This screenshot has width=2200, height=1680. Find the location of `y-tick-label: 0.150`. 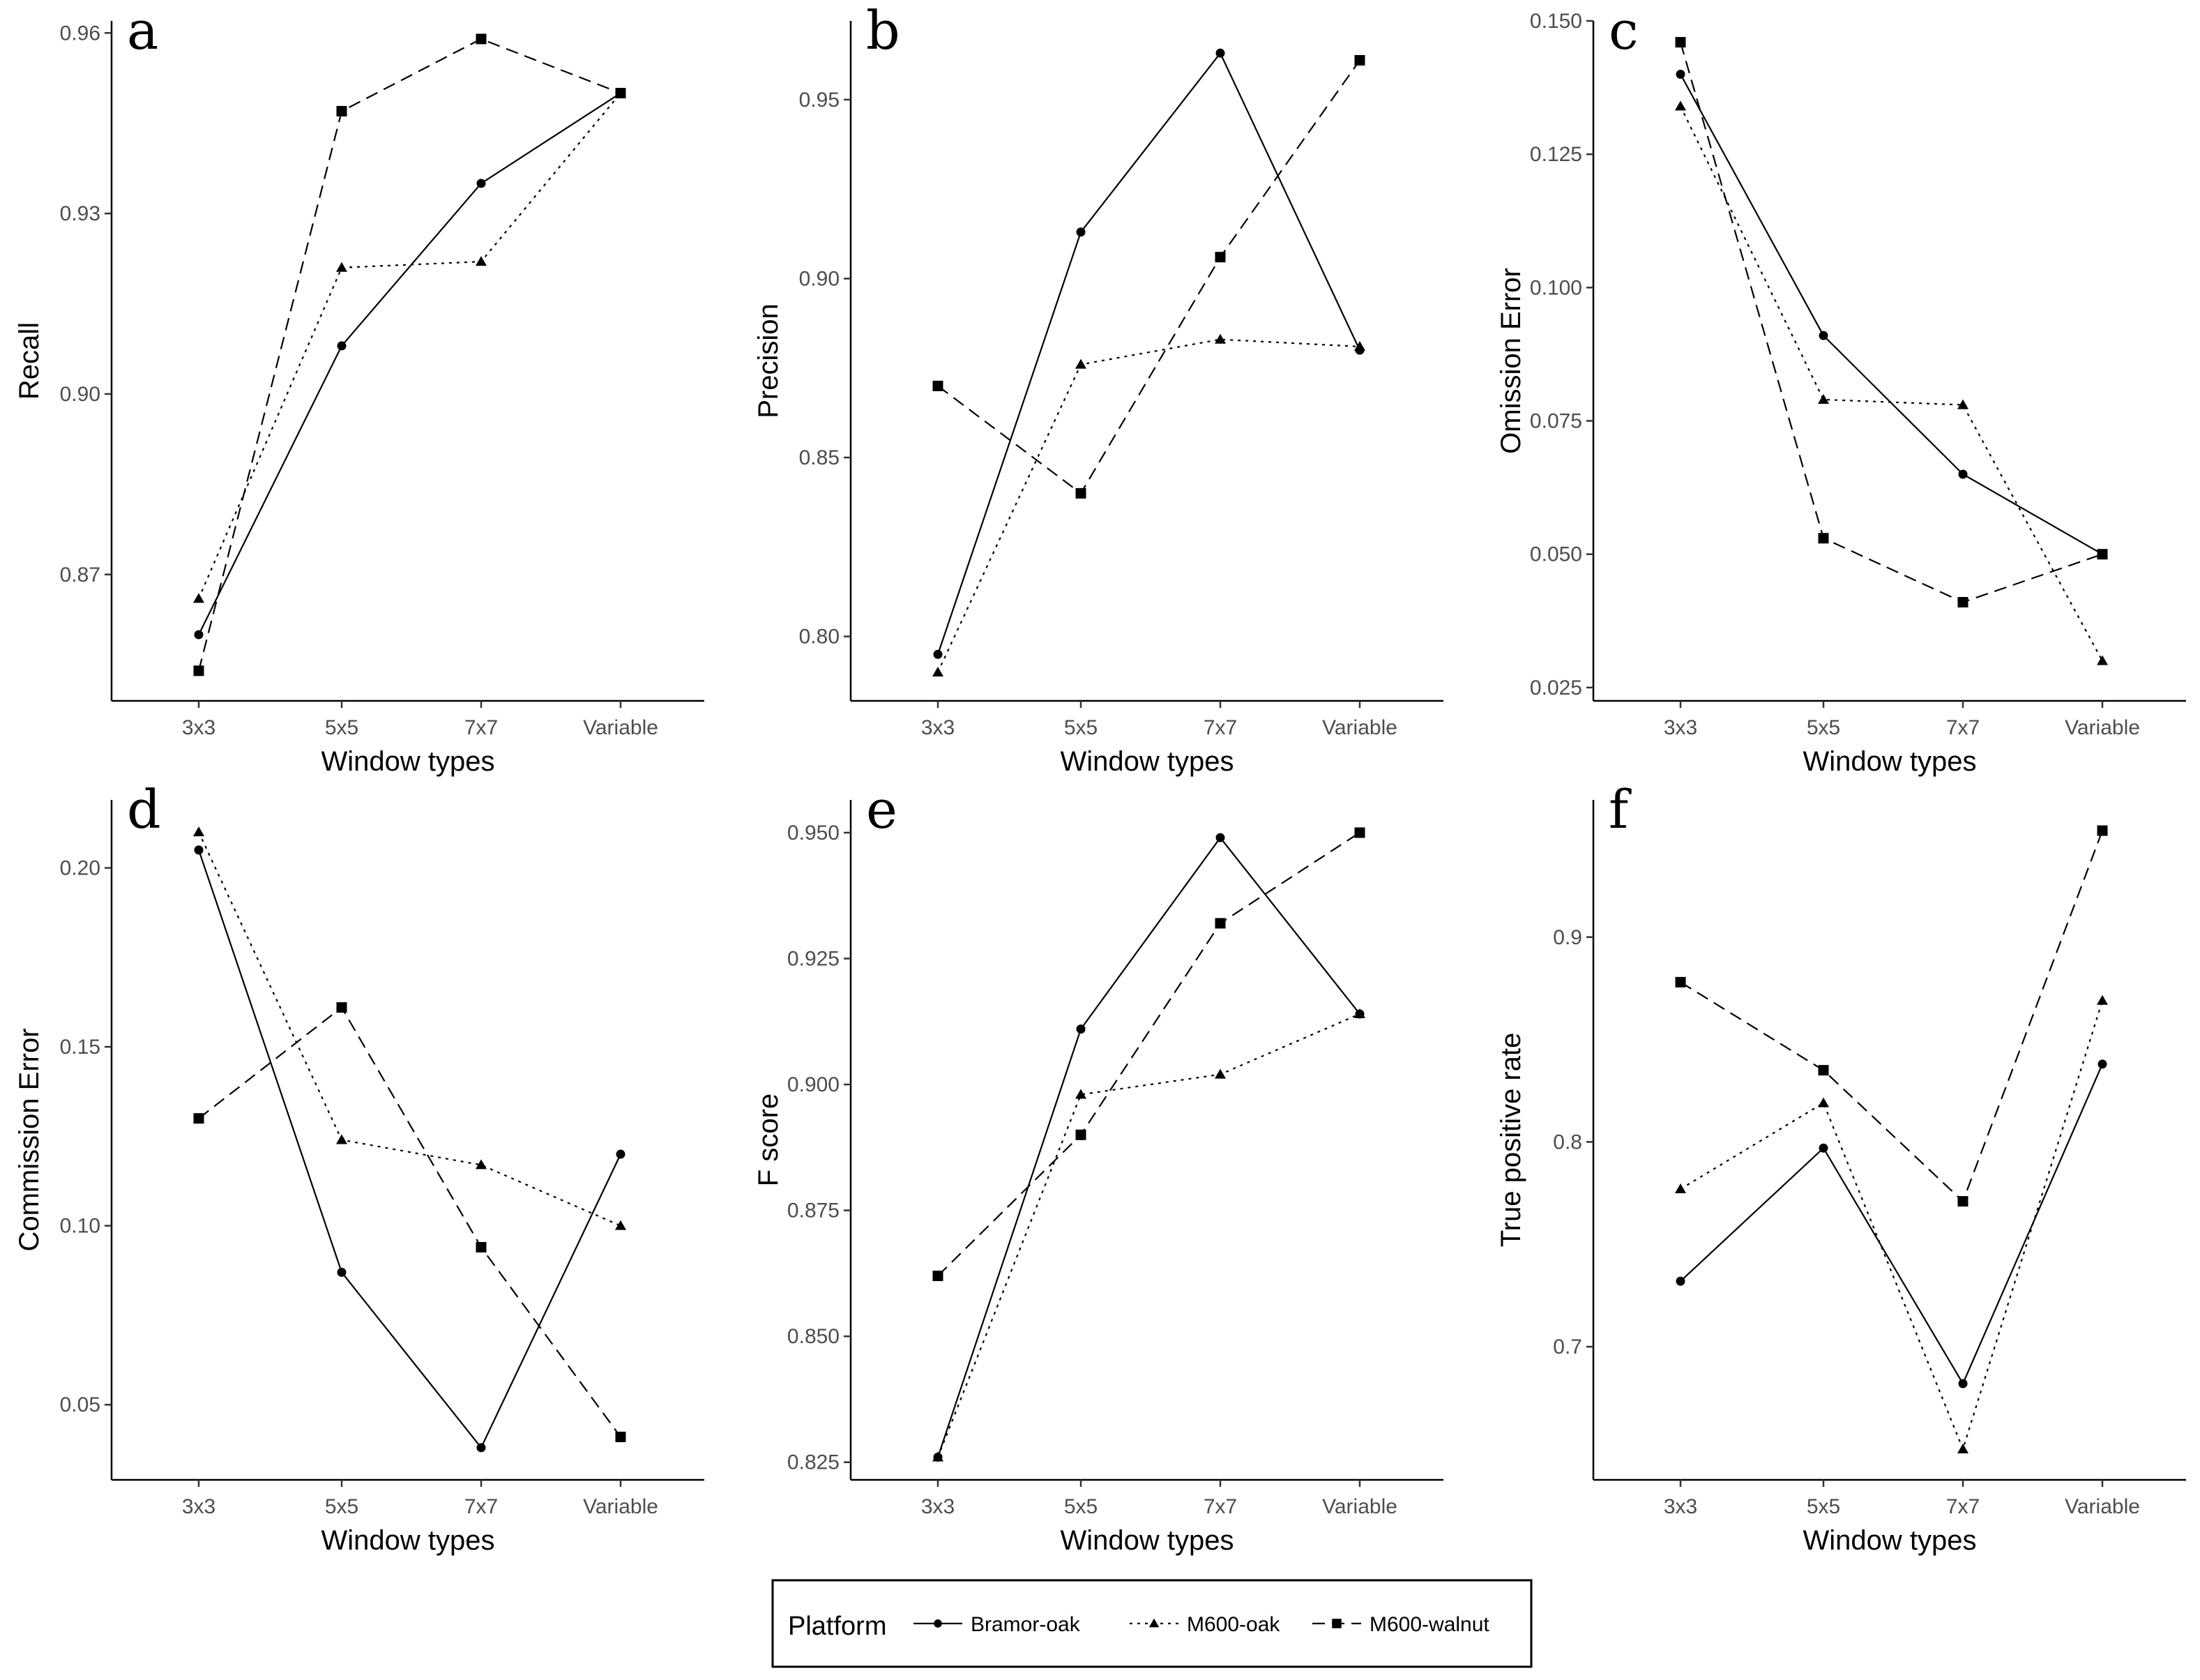

y-tick-label: 0.150 is located at coordinates (1556, 21).